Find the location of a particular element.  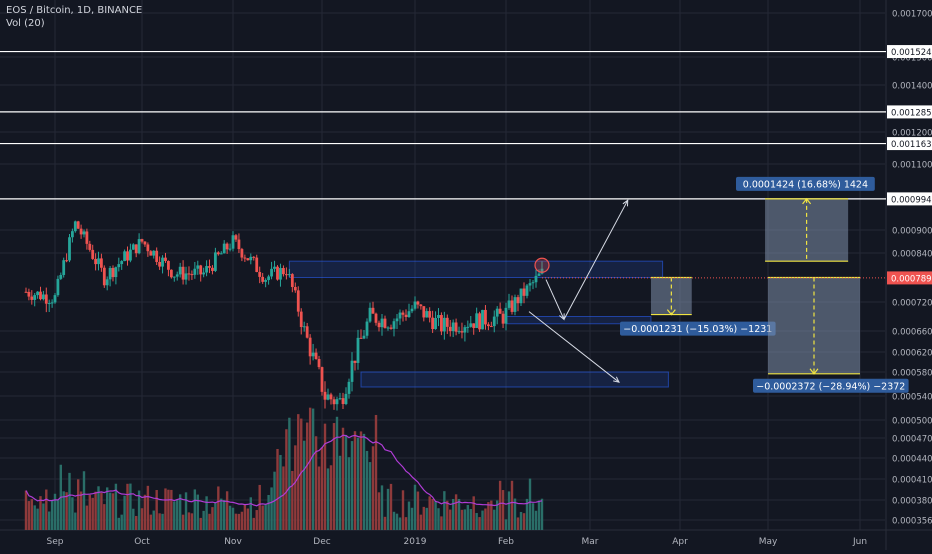

x-tick-label: Feb is located at coordinates (506, 542).